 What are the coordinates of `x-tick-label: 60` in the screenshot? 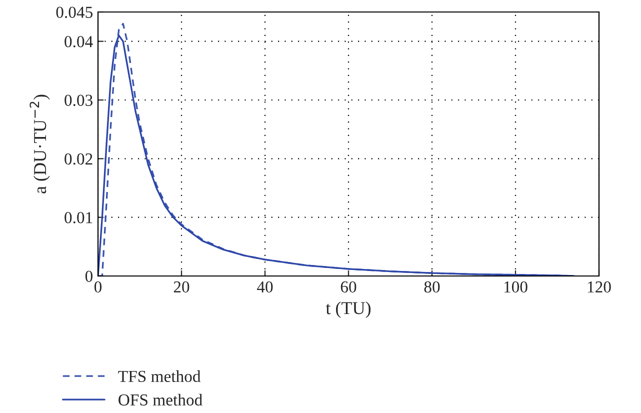 It's located at (348, 287).